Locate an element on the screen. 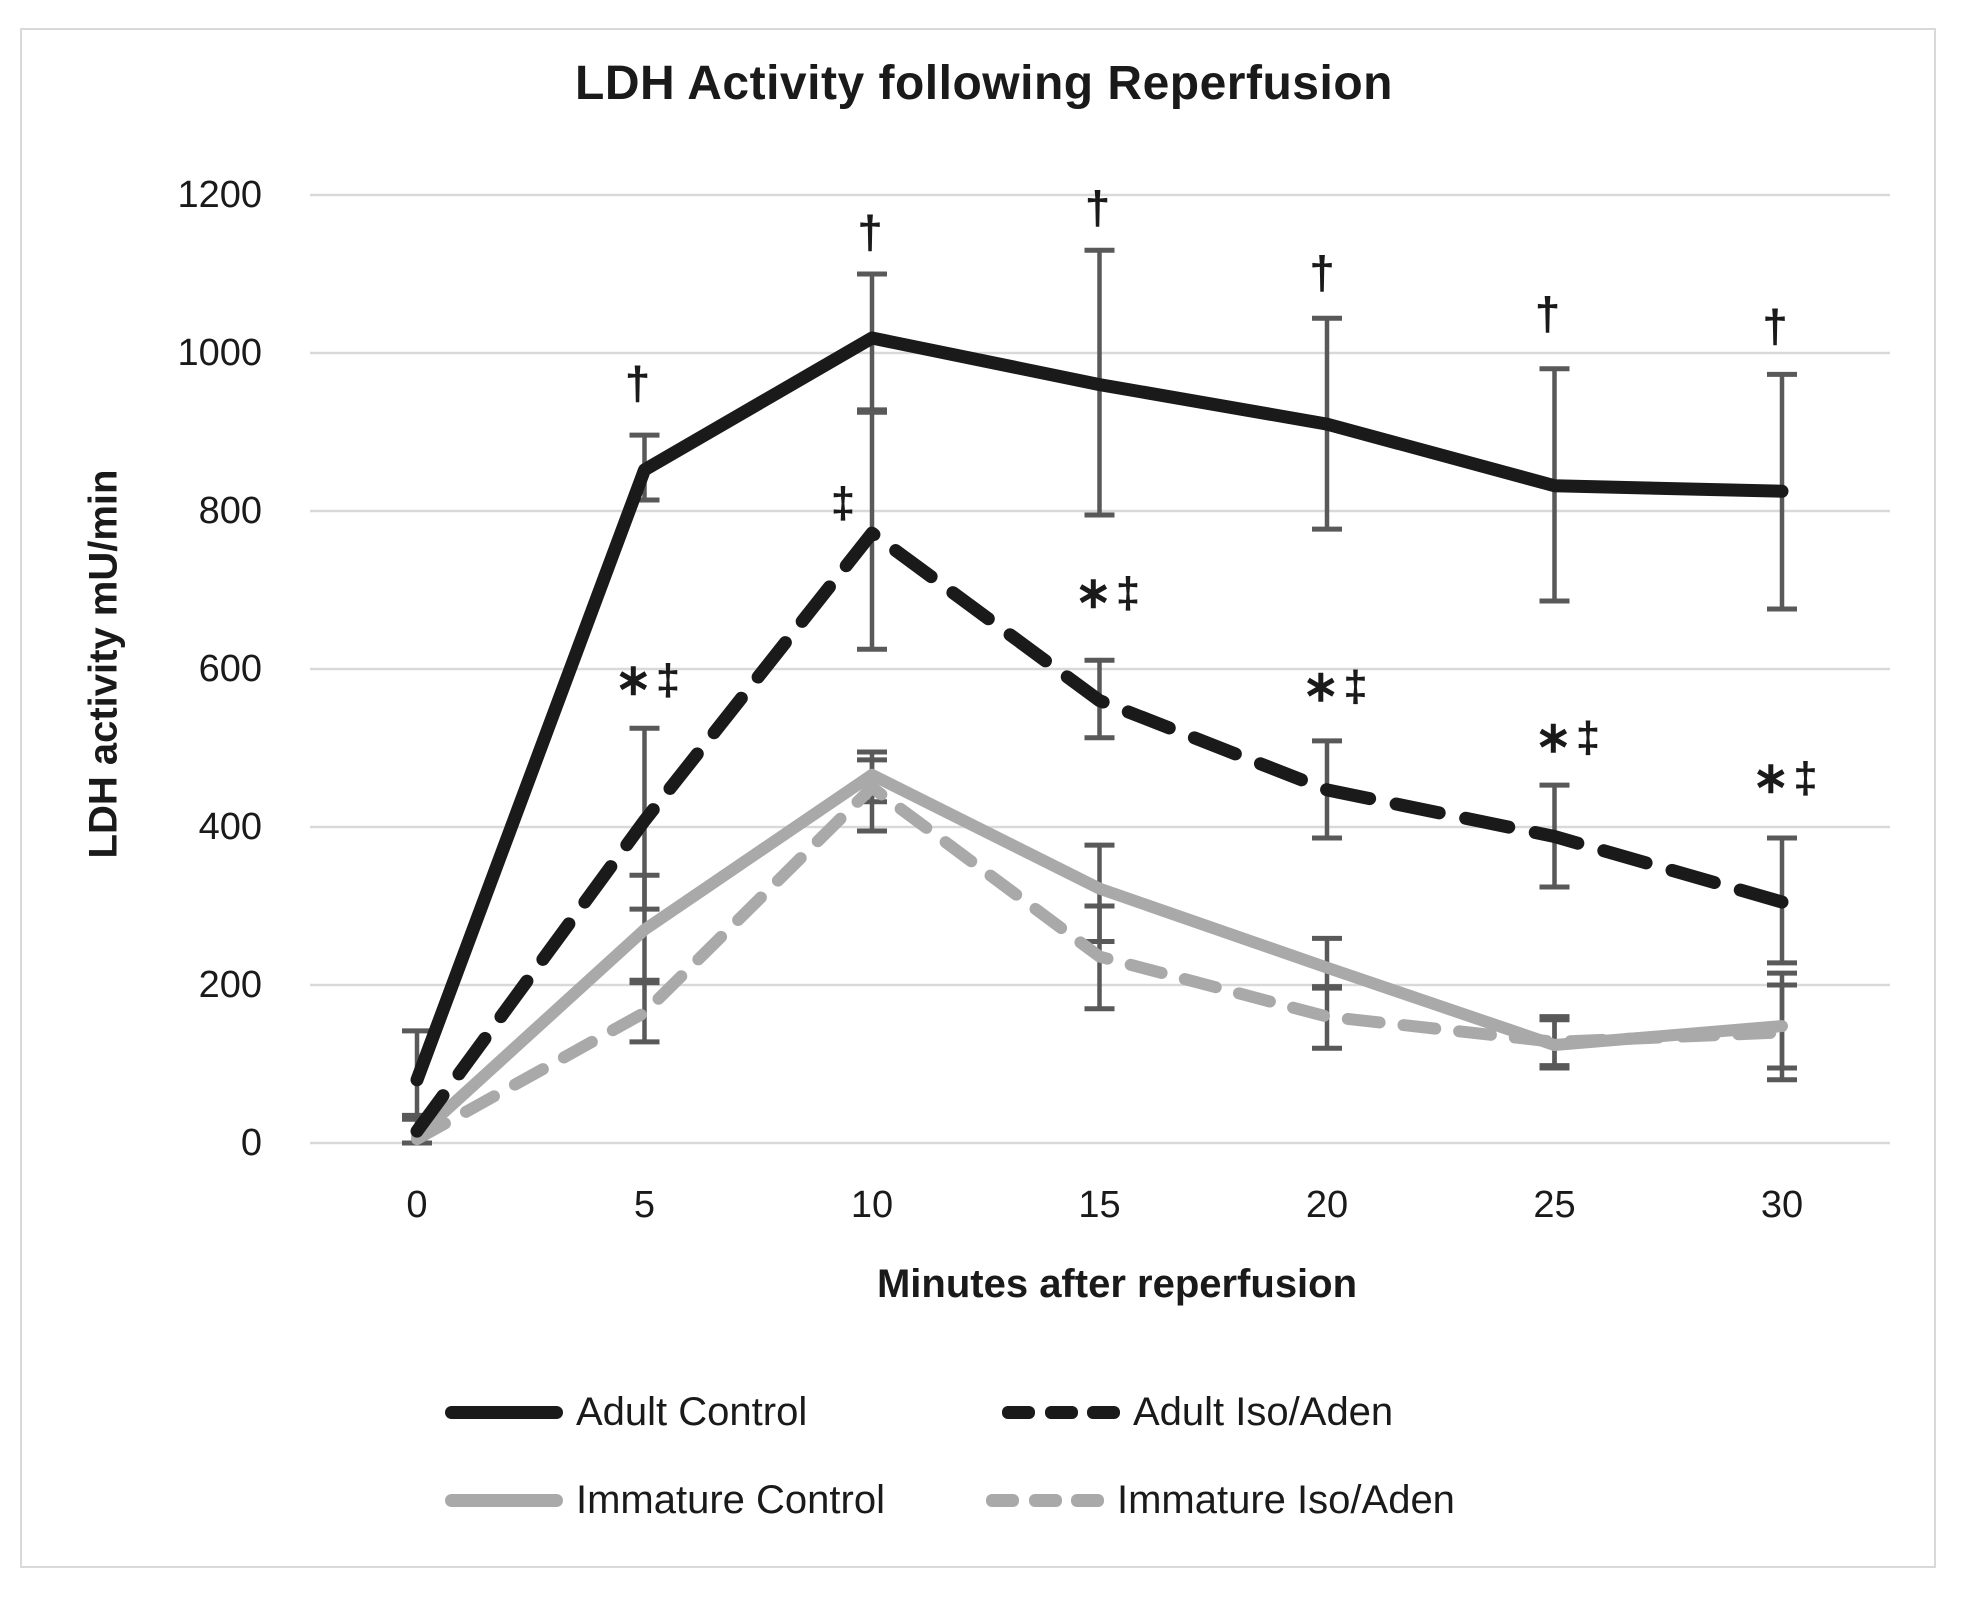 The height and width of the screenshot is (1597, 1968). x-tick-label: 20 is located at coordinates (1327, 1205).